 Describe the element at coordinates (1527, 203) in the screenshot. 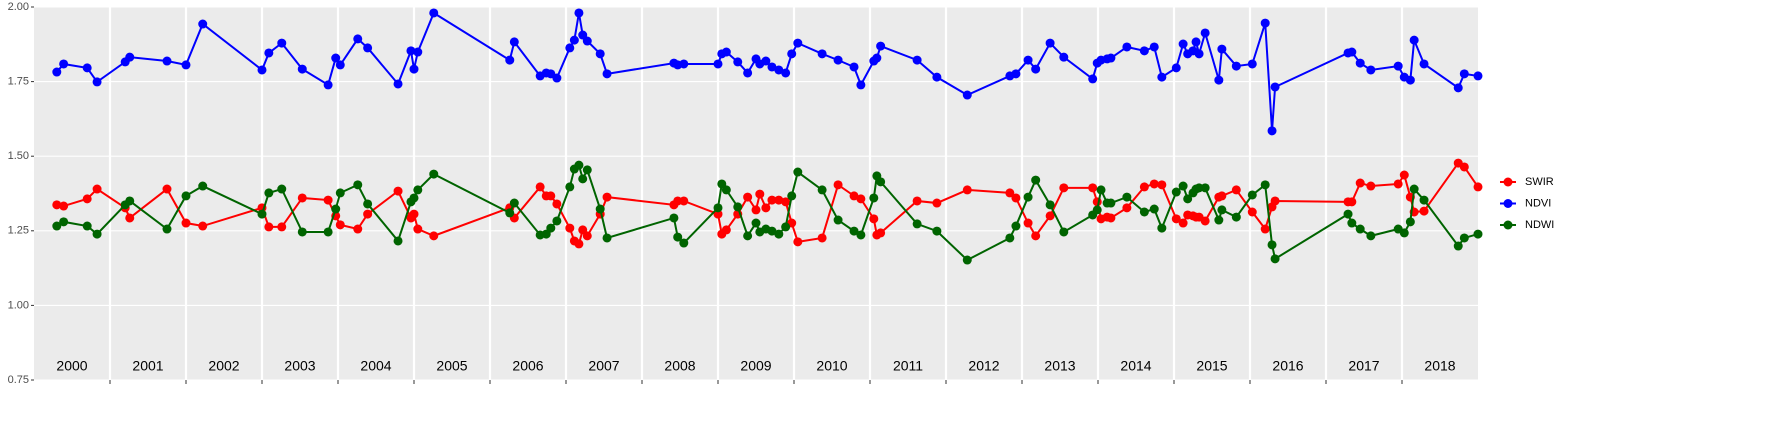

I see `legend: SWIR NDVI NDWI` at that location.